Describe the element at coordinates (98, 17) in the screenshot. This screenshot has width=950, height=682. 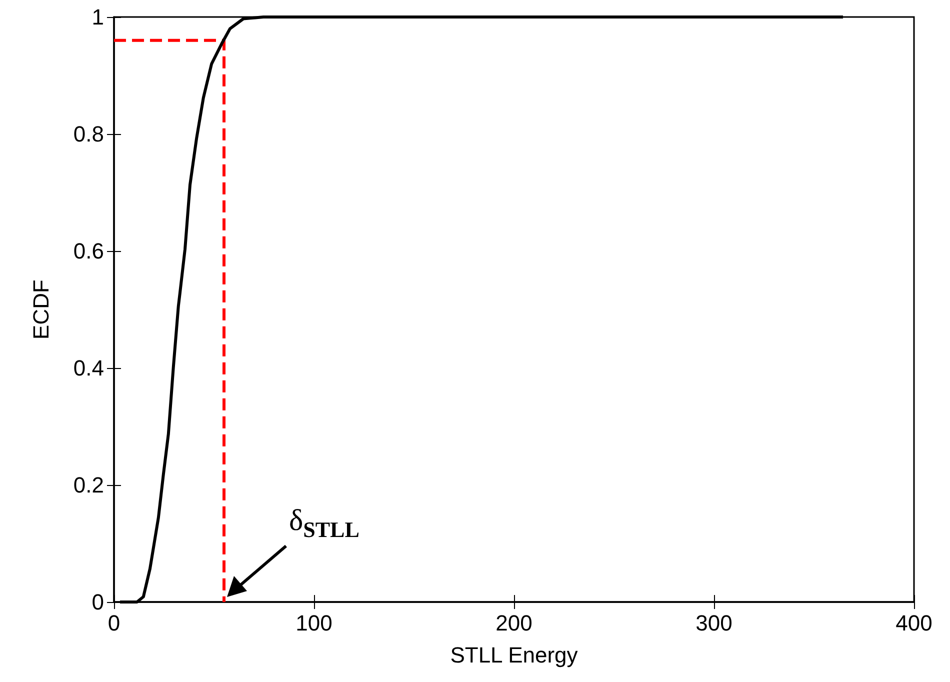
I see `y-tick-label: 1` at that location.